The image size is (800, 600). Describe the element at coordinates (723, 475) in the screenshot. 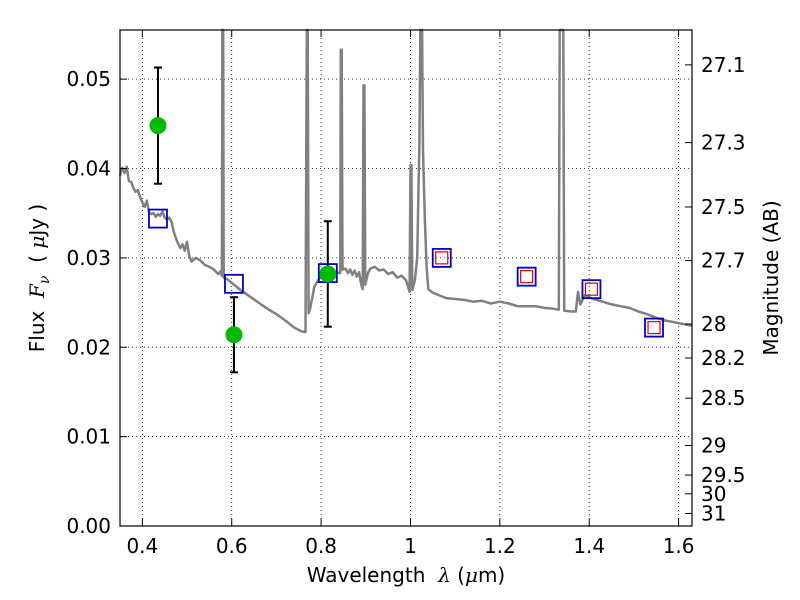

I see `y2-tick-label: 29.5` at that location.